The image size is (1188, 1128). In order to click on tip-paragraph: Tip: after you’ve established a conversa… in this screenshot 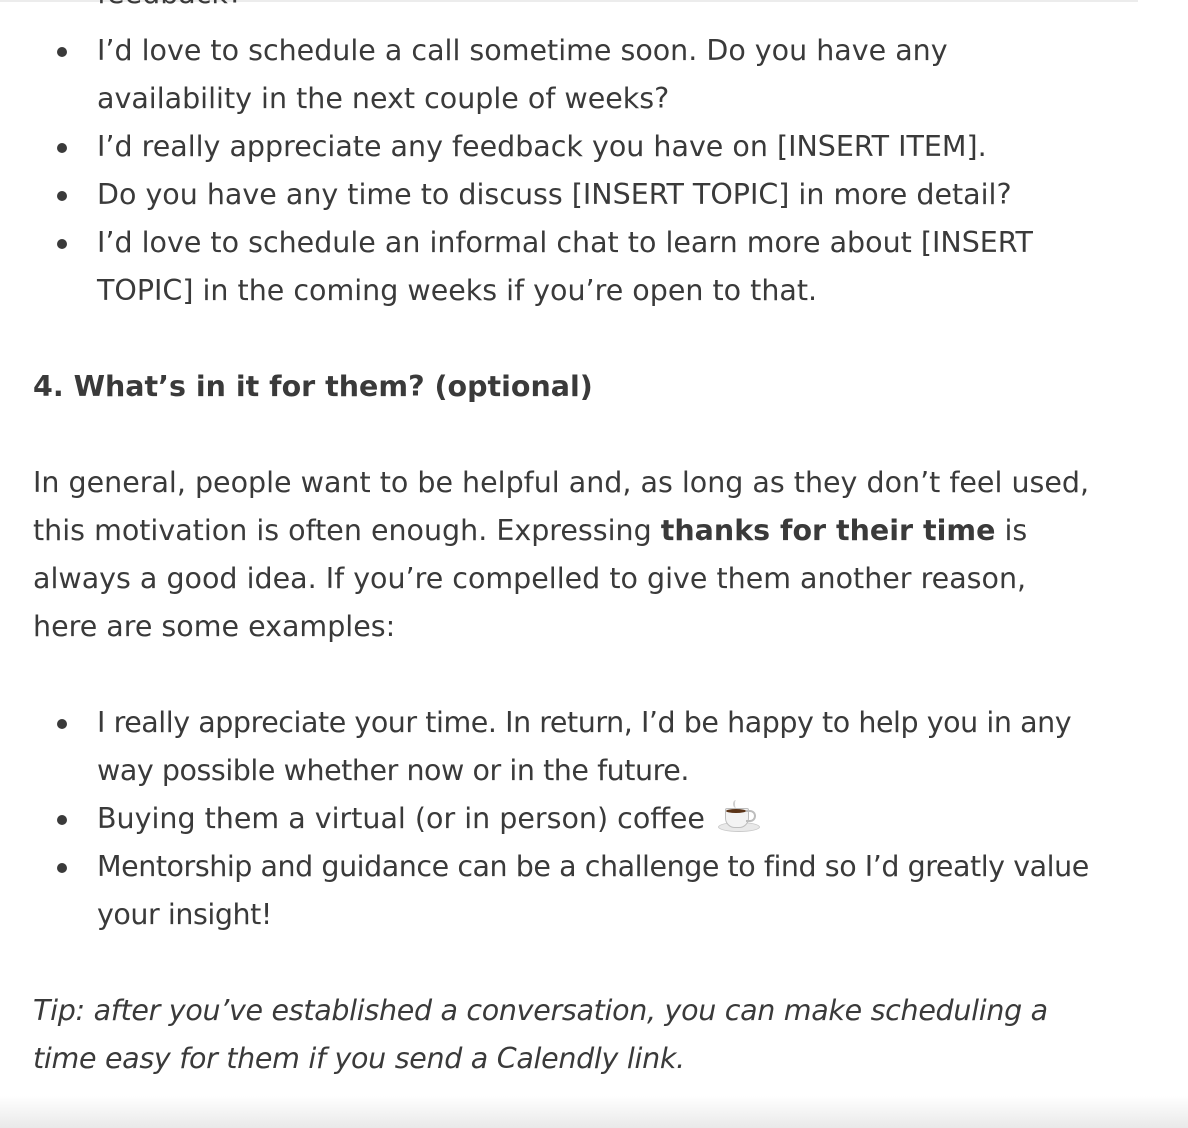, I will do `click(540, 1034)`.